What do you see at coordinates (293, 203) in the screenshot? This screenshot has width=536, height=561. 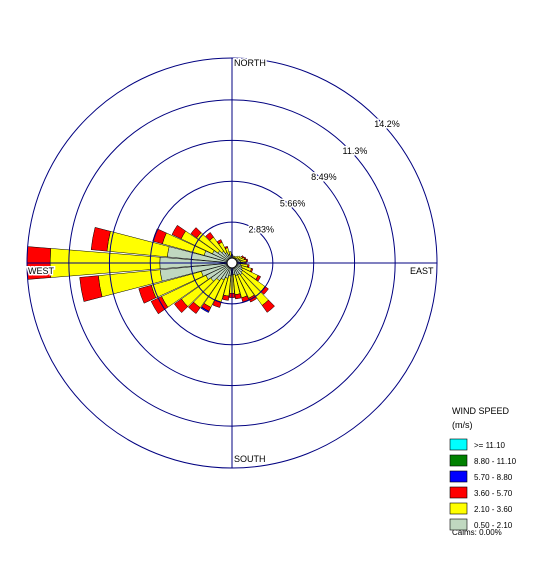 I see `ring-label: 5.66%` at bounding box center [293, 203].